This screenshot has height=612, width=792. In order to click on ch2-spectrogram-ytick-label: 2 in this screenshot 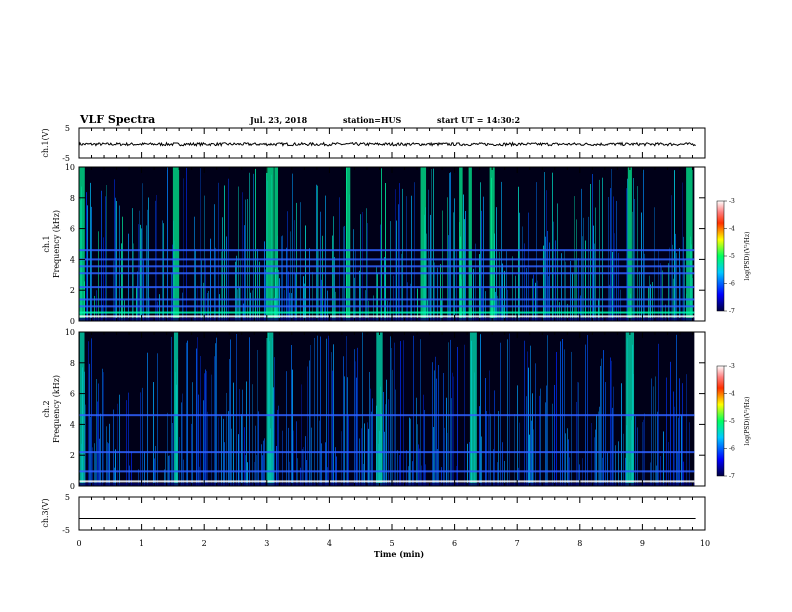, I will do `click(72, 455)`.